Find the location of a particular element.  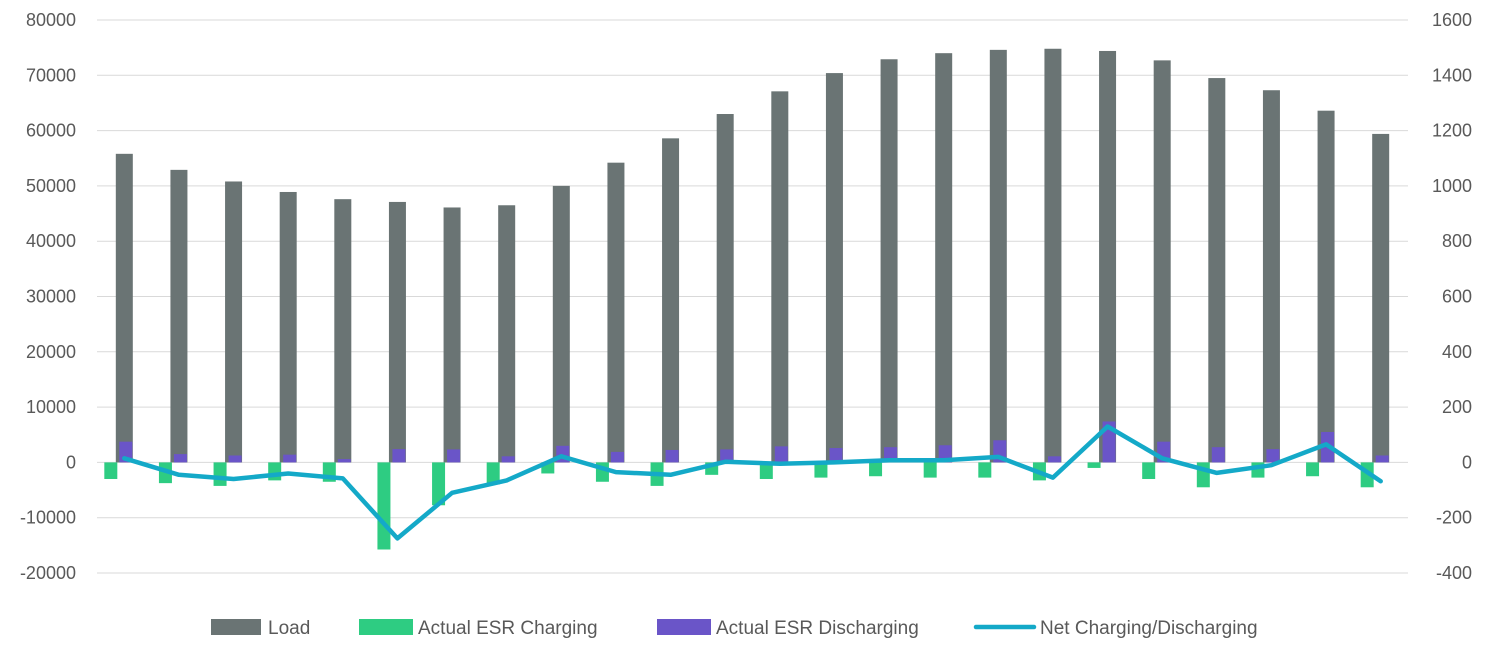

net-line is located at coordinates (752, 482).